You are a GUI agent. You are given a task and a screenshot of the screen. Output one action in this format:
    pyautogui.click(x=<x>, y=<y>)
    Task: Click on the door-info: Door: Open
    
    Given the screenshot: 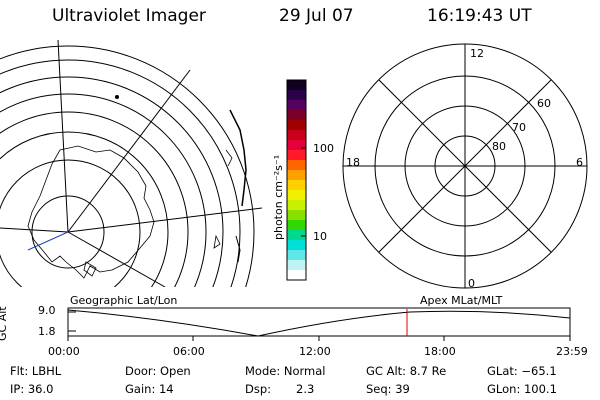 What is the action you would take?
    pyautogui.click(x=158, y=371)
    